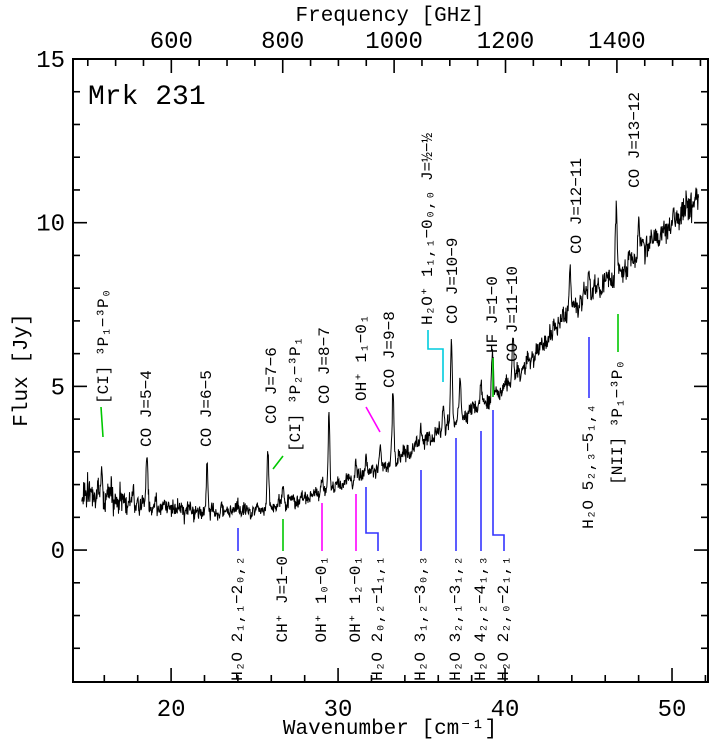 The image size is (728, 743). What do you see at coordinates (171, 710) in the screenshot?
I see `x-tick-label-20: 20` at bounding box center [171, 710].